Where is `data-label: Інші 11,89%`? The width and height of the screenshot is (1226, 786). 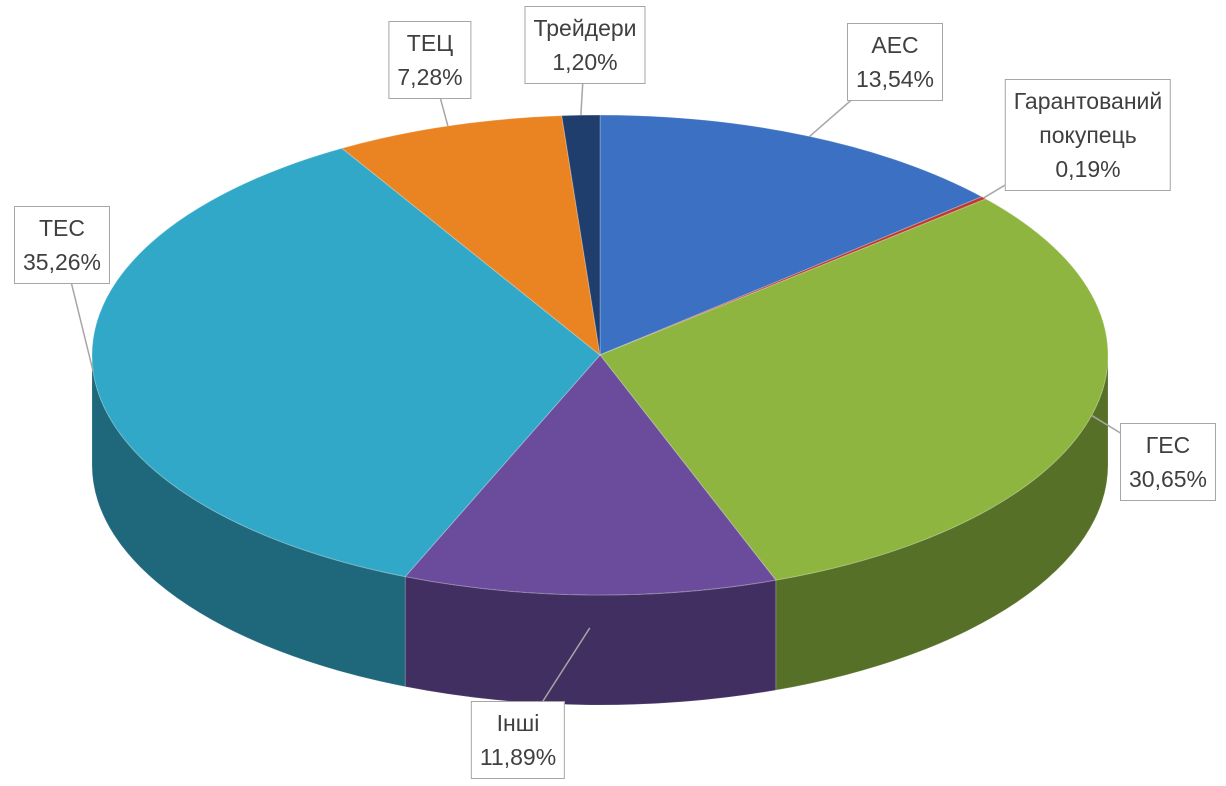
data-label: Інші 11,89% is located at coordinates (518, 740).